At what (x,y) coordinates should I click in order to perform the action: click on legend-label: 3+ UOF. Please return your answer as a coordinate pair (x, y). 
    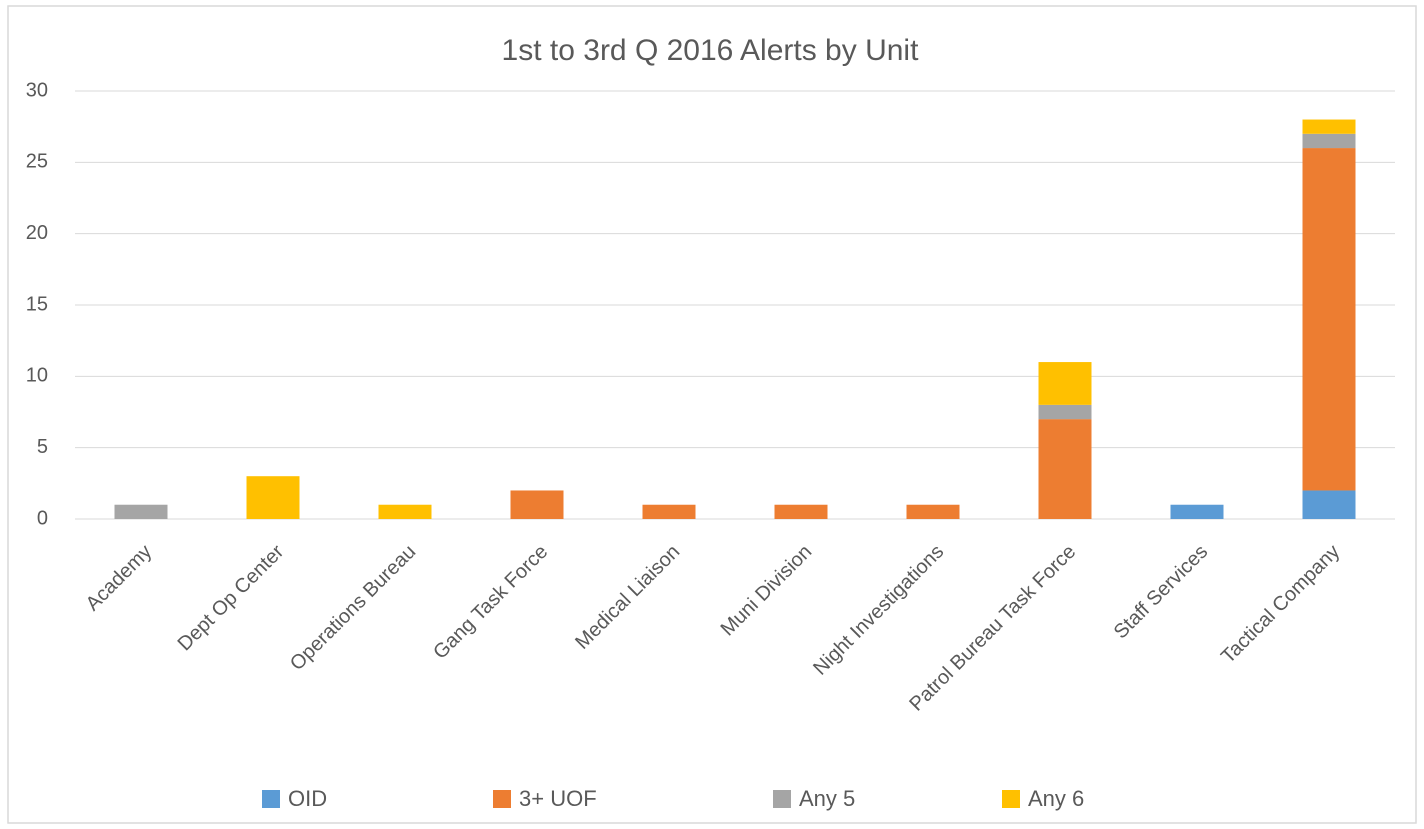
    Looking at the image, I should click on (558, 798).